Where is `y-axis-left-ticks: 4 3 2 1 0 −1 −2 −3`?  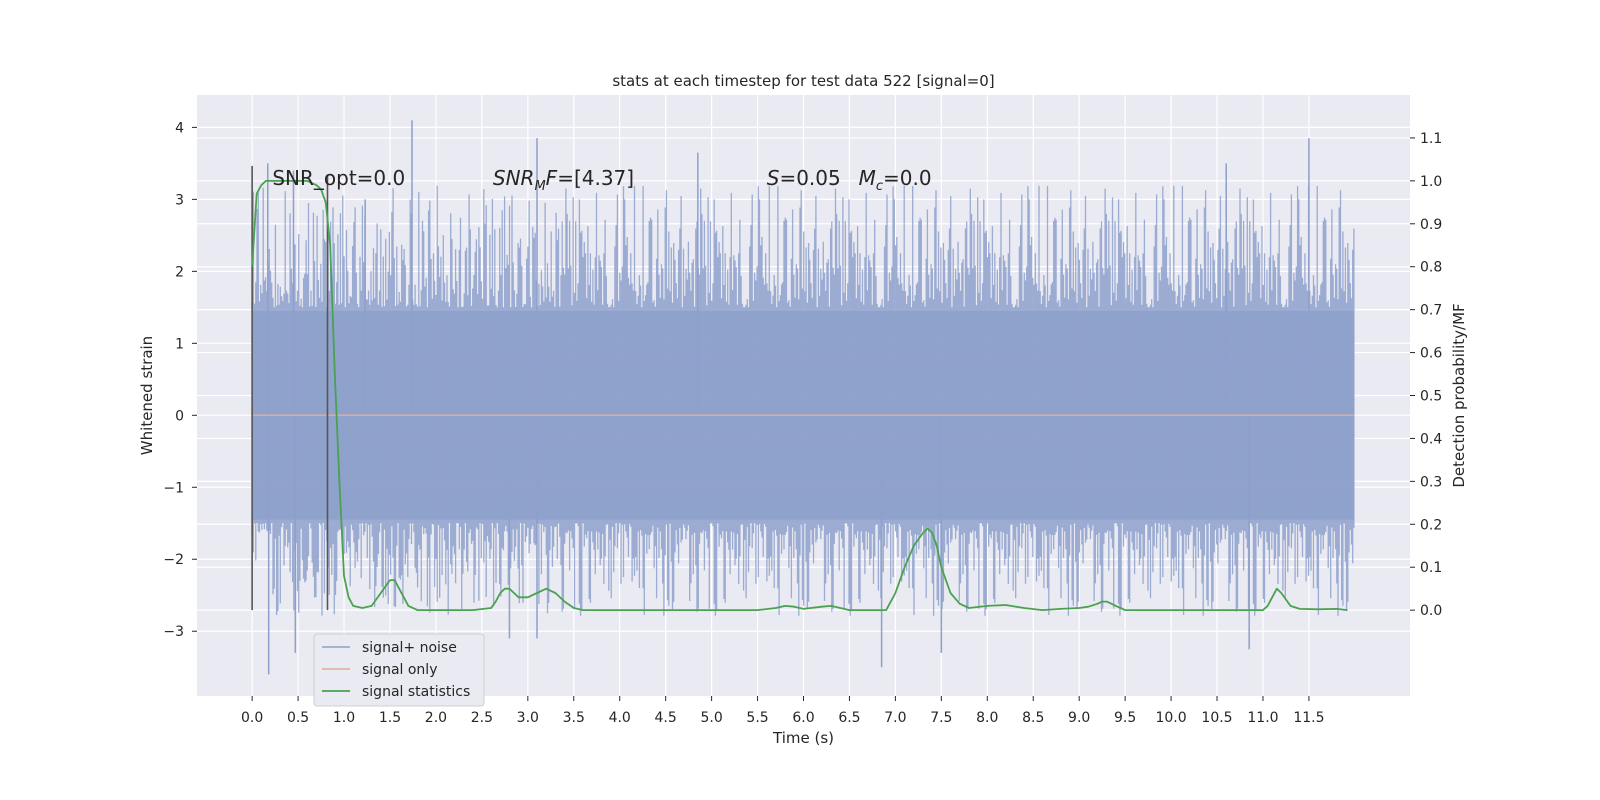
y-axis-left-ticks: 4 3 2 1 0 −1 −2 −3 is located at coordinates (180, 380).